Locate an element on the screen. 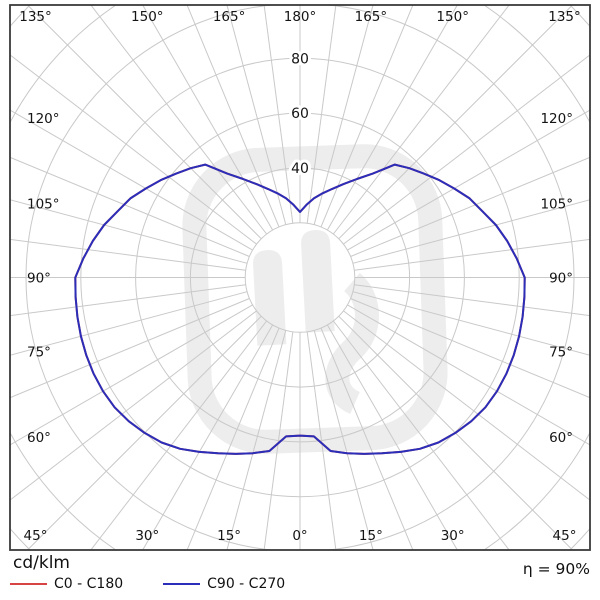 This screenshot has width=600, height=600. angle-label-75-right: 75° is located at coordinates (561, 353).